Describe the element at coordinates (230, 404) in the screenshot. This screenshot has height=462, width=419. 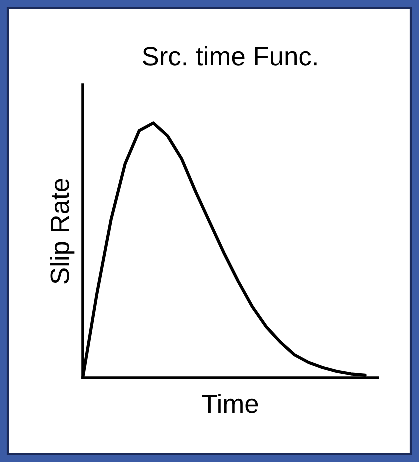
I see `x-axis-title: Time` at that location.